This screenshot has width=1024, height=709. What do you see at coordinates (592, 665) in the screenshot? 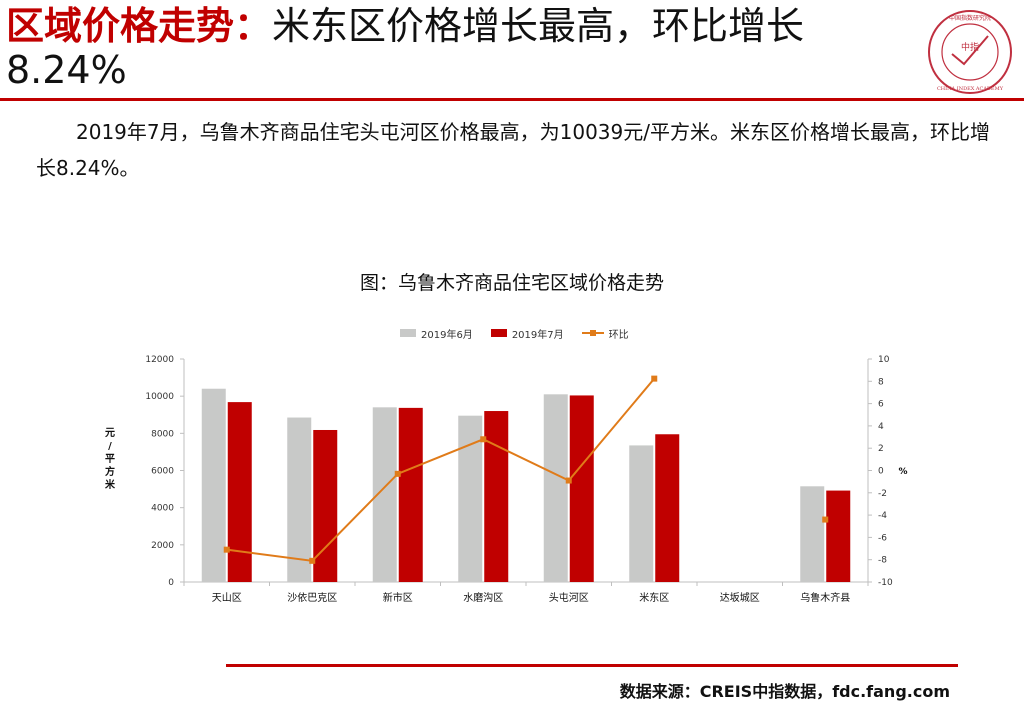
I see `footer-divider` at bounding box center [592, 665].